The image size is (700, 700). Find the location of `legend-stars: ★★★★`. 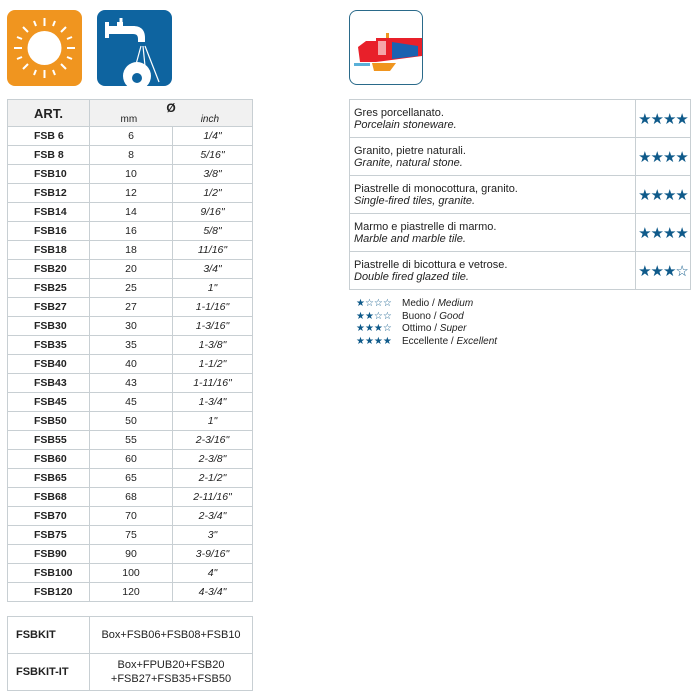

legend-stars: ★★★★ is located at coordinates (374, 341).